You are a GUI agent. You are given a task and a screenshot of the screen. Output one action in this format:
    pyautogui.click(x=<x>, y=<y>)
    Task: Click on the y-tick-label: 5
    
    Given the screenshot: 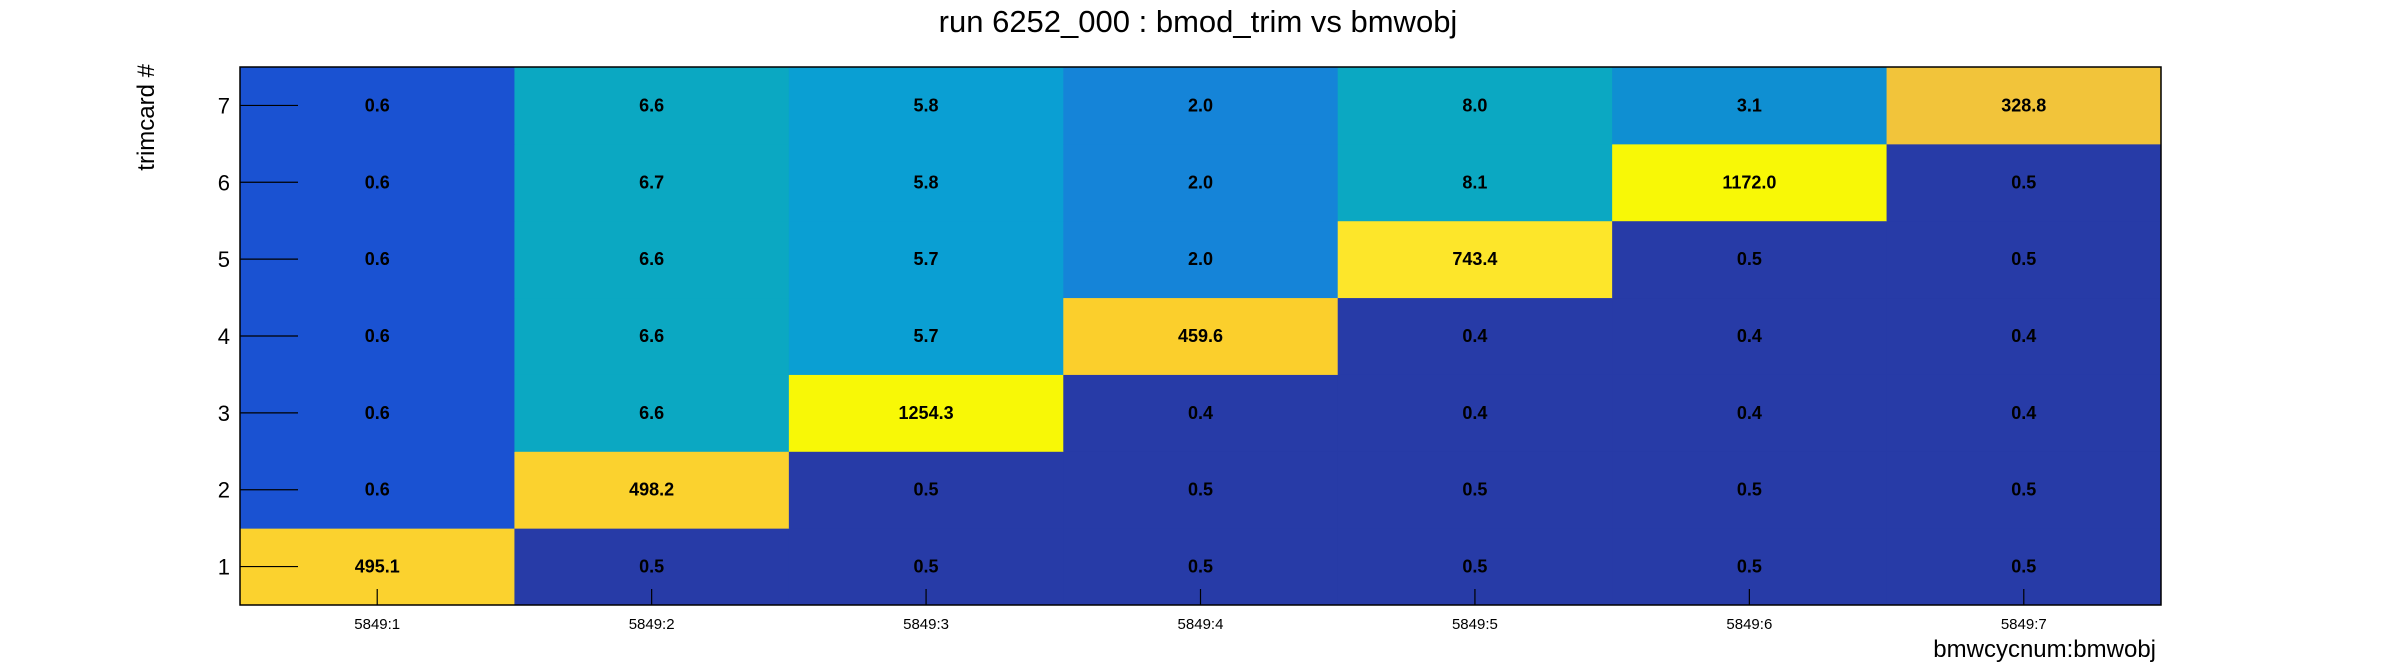 What is the action you would take?
    pyautogui.click(x=224, y=259)
    